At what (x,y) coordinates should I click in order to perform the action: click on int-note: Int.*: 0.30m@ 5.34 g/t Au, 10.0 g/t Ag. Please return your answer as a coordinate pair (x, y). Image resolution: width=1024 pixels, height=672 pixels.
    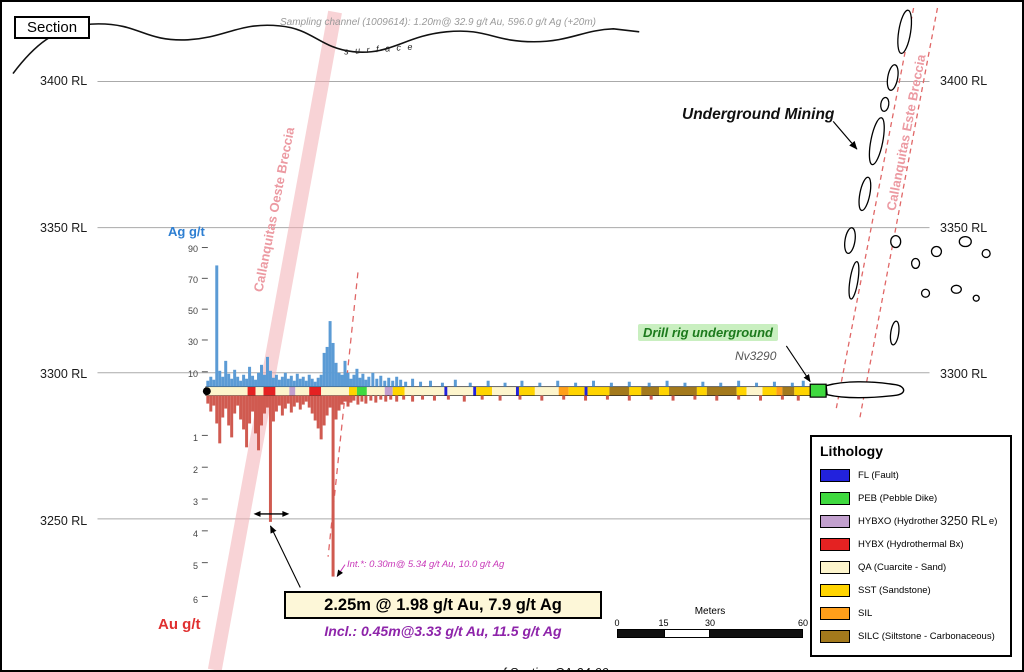
    Looking at the image, I should click on (426, 564).